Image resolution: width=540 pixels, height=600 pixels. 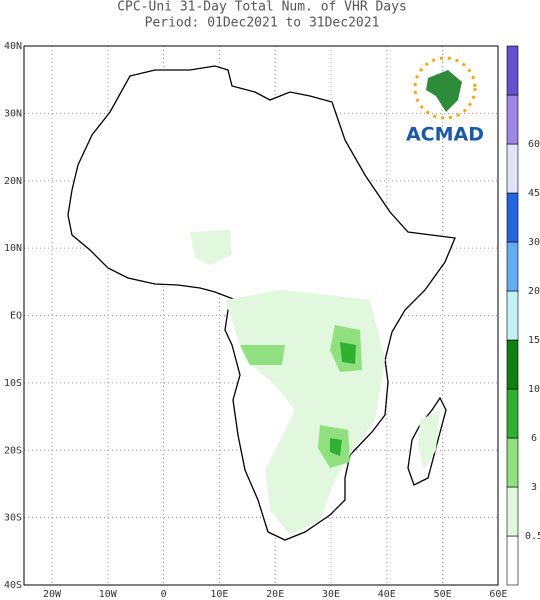 I want to click on colorbar-label: 10, so click(x=534, y=389).